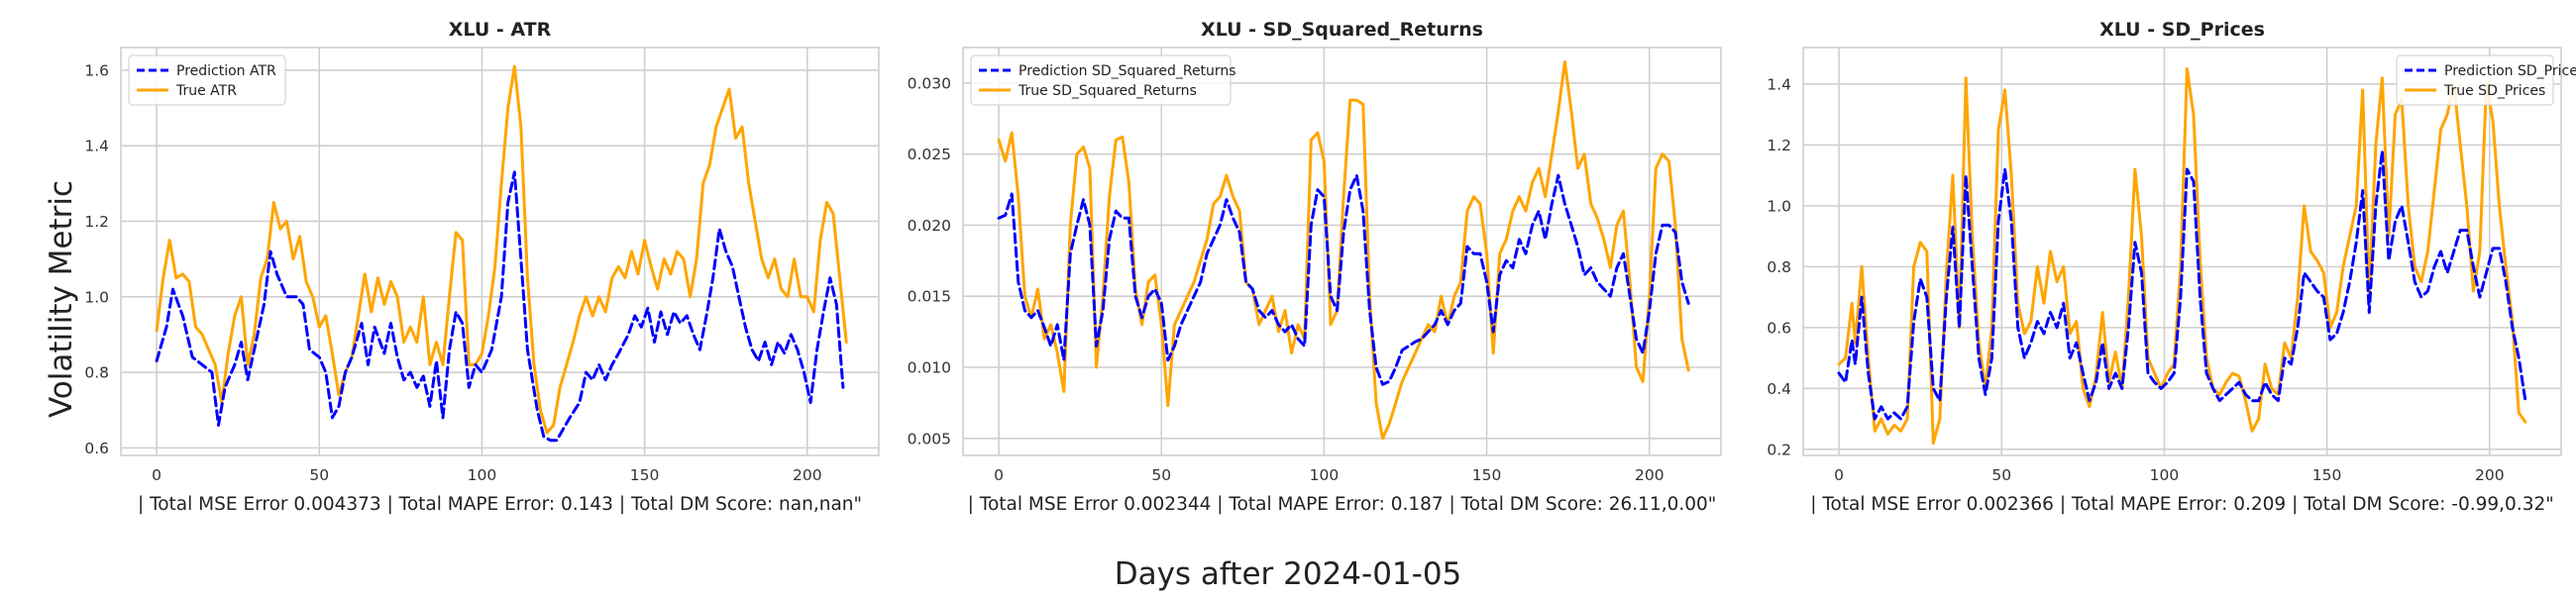  I want to click on y-tick-label: 0.4, so click(1779, 389).